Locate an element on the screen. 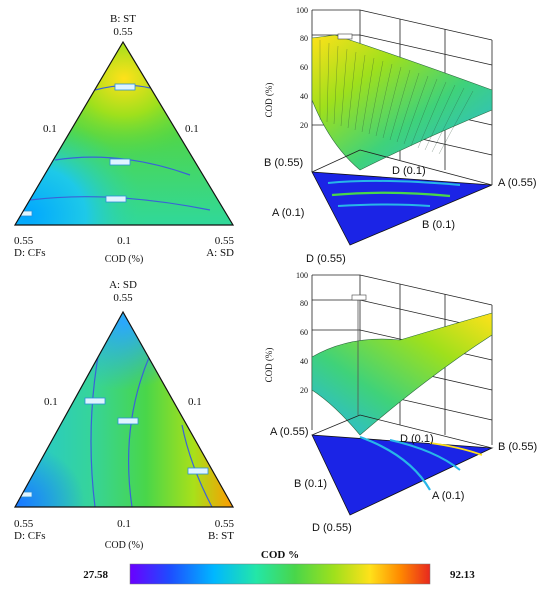 This screenshot has height=595, width=550. z-tick: 20 is located at coordinates (304, 125).